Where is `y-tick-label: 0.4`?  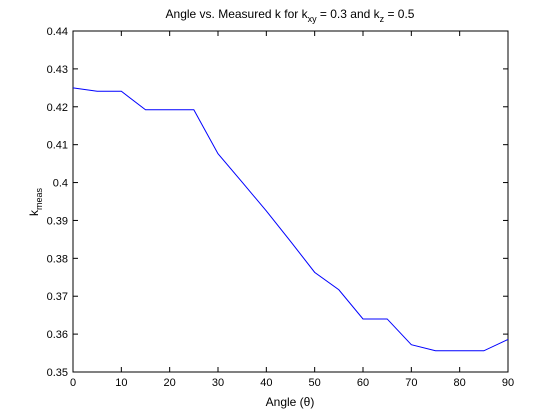
y-tick-label: 0.4 is located at coordinates (60, 184).